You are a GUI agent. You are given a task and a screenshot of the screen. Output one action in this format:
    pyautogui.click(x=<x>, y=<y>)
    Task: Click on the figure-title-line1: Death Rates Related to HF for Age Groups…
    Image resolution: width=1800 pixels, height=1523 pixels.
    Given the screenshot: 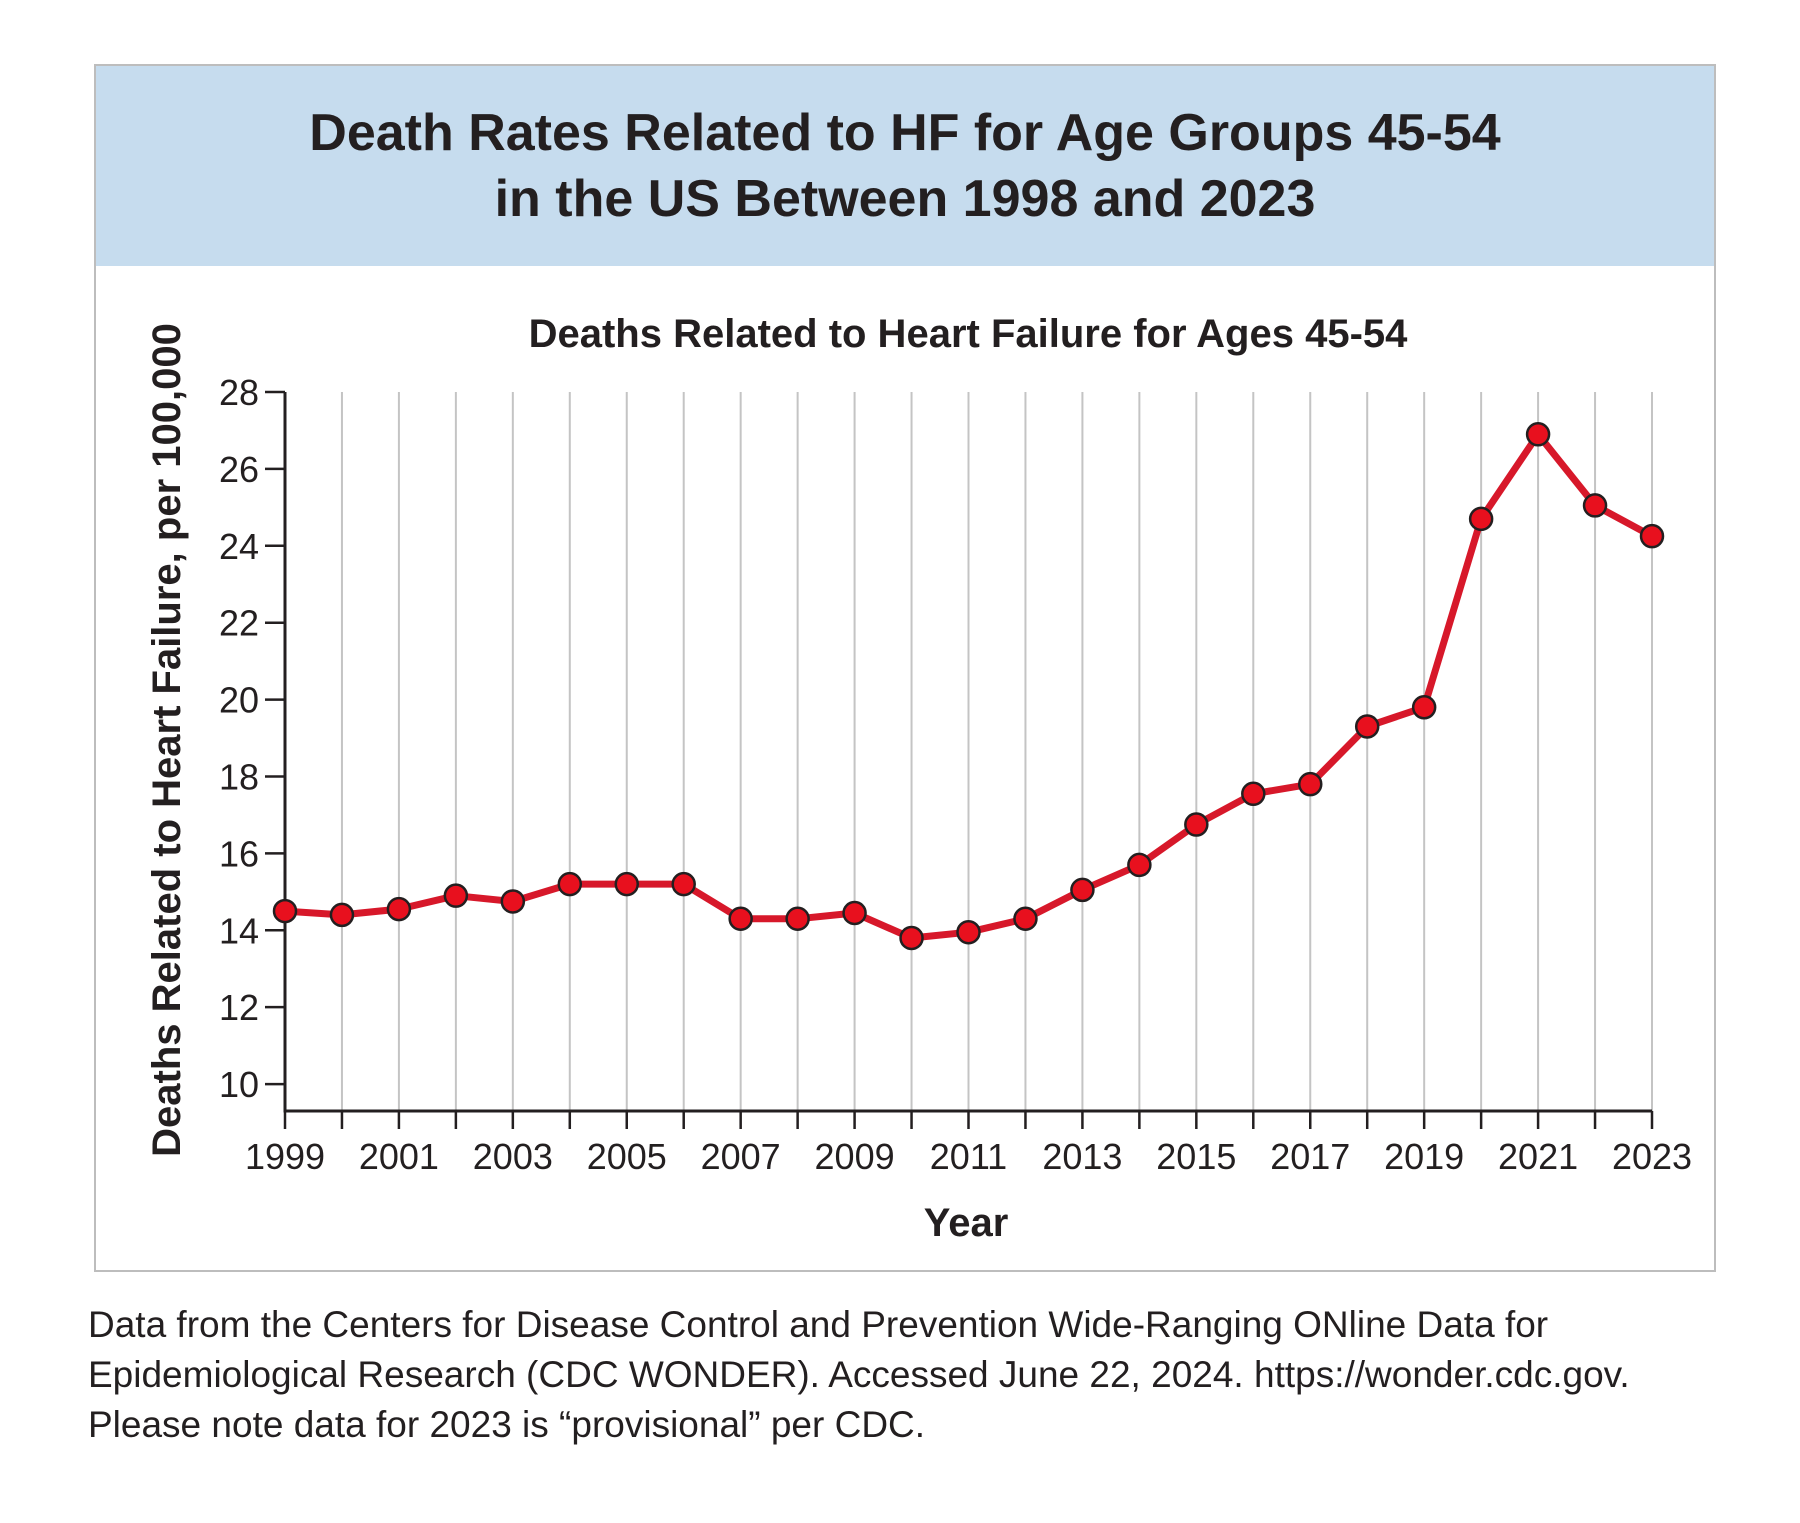 What is the action you would take?
    pyautogui.click(x=905, y=133)
    